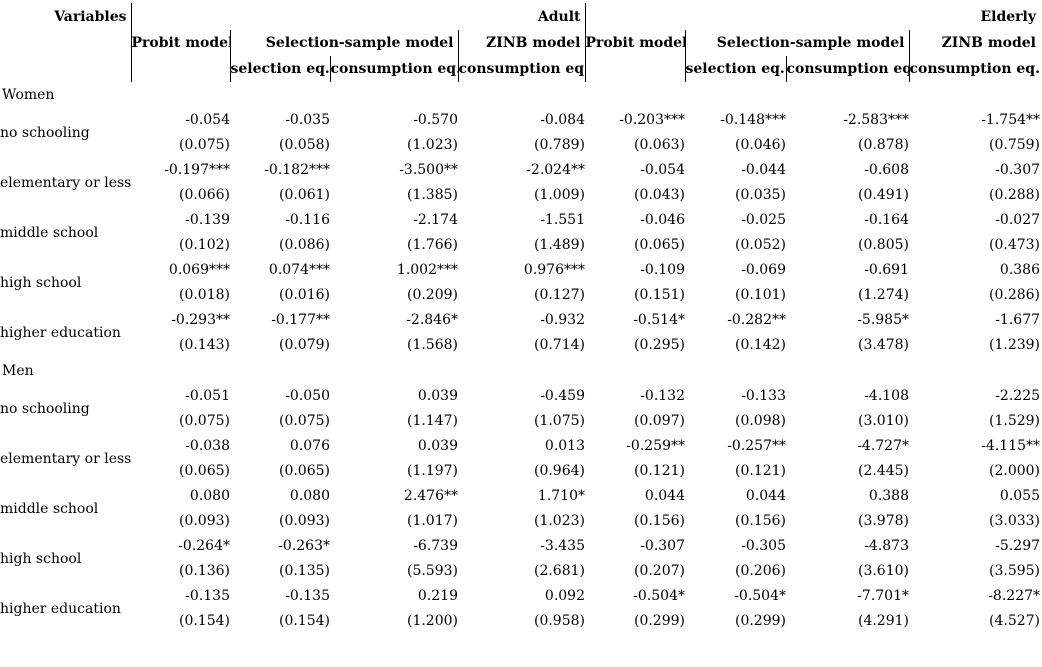  Describe the element at coordinates (180, 283) in the screenshot. I see `estimate-cell-adult-probit: 0.069*** (0.018)` at that location.